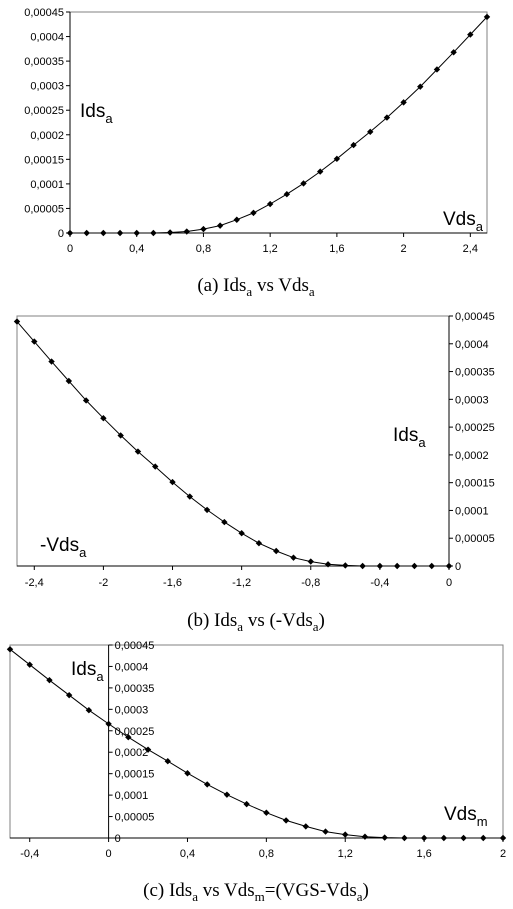  What do you see at coordinates (256, 287) in the screenshot?
I see `figure-caption: (a) Idsa vs Vdsa` at bounding box center [256, 287].